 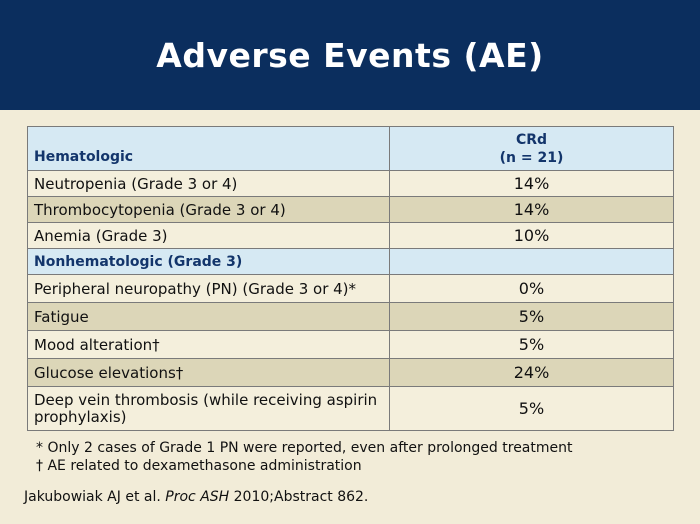 What do you see at coordinates (208, 209) in the screenshot?
I see `row-label: Thrombocytopenia (Grade 3 or 4)` at bounding box center [208, 209].